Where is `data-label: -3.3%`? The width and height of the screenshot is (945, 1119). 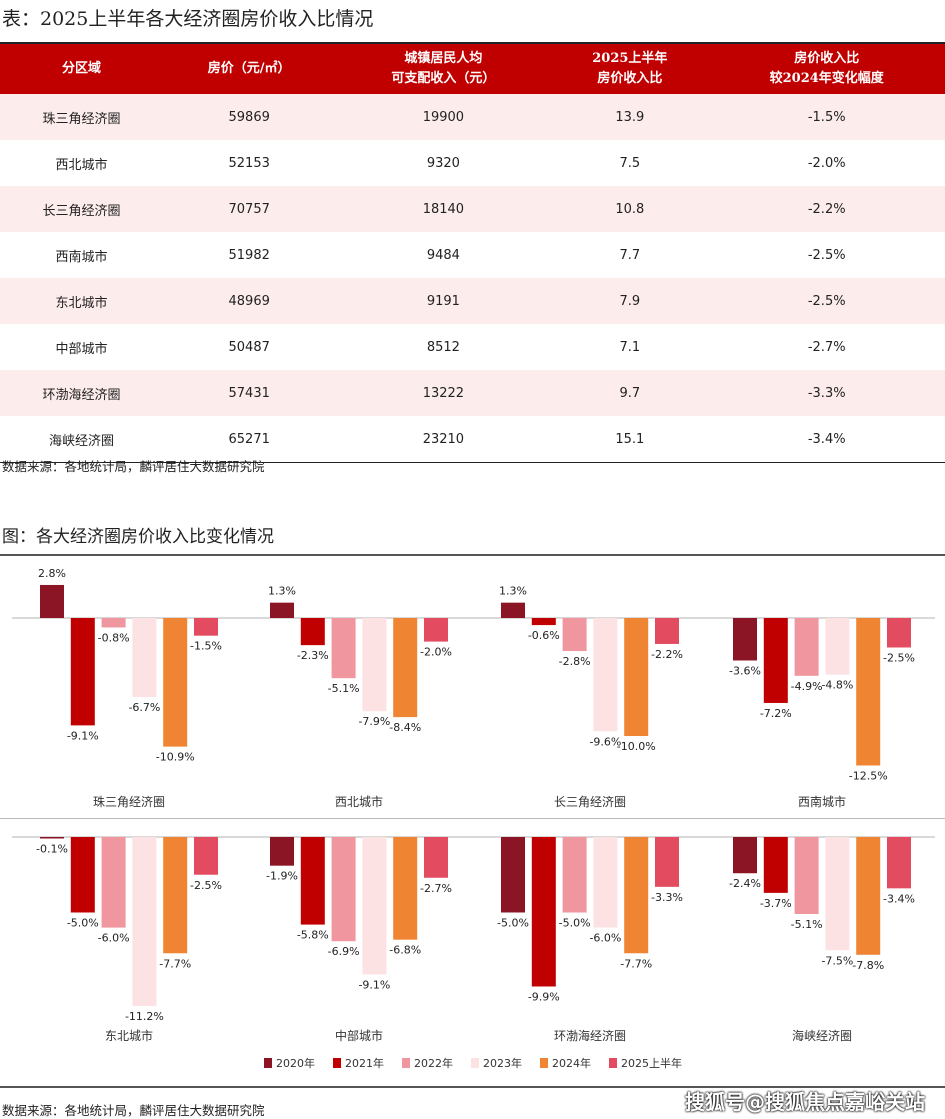
data-label: -3.3% is located at coordinates (667, 897).